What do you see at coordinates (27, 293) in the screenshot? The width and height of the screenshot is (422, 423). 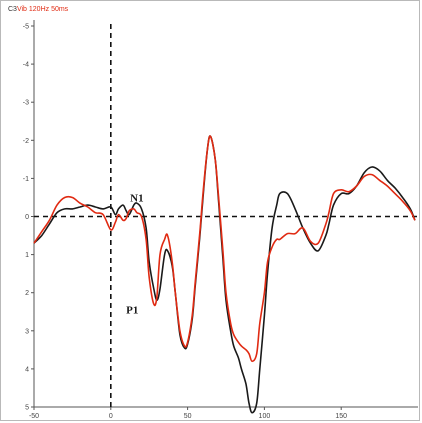 I see `y-tick-label: 2` at bounding box center [27, 293].